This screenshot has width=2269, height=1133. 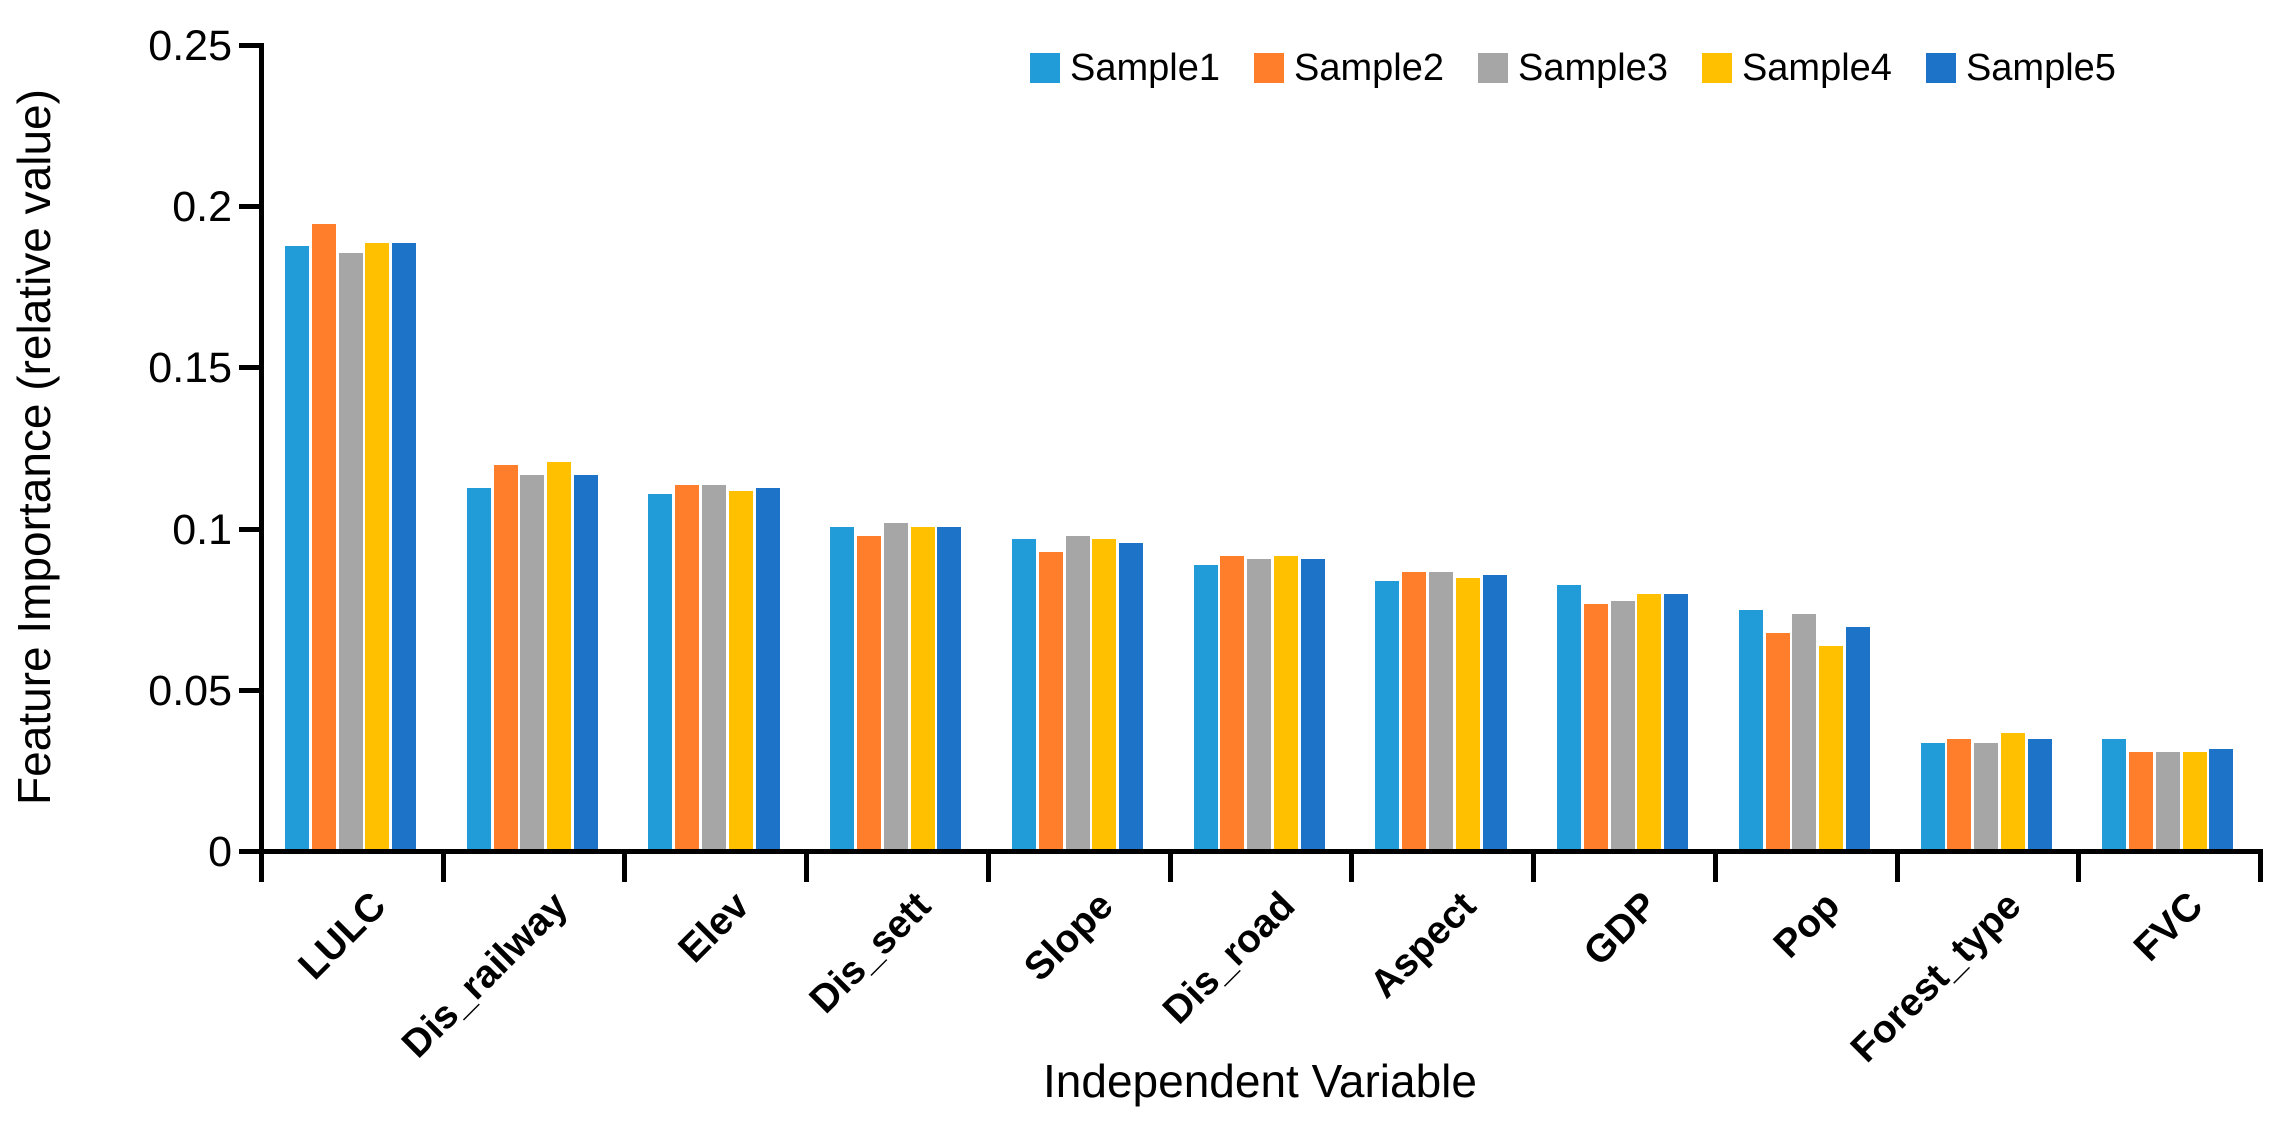 I want to click on legend-item: Sample2, so click(x=1348, y=68).